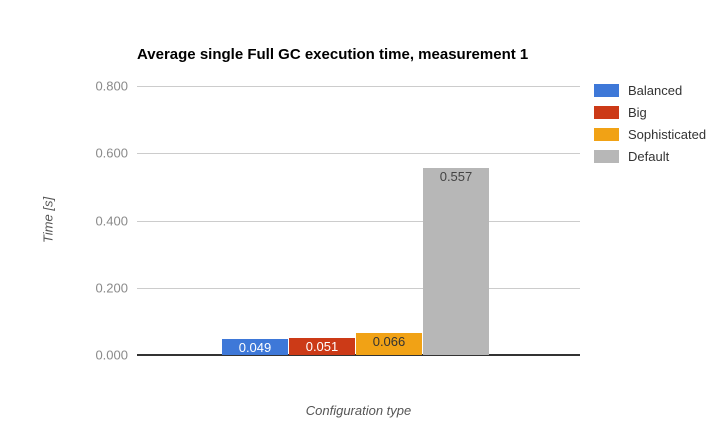  I want to click on x-axis-title: Configuration type, so click(358, 410).